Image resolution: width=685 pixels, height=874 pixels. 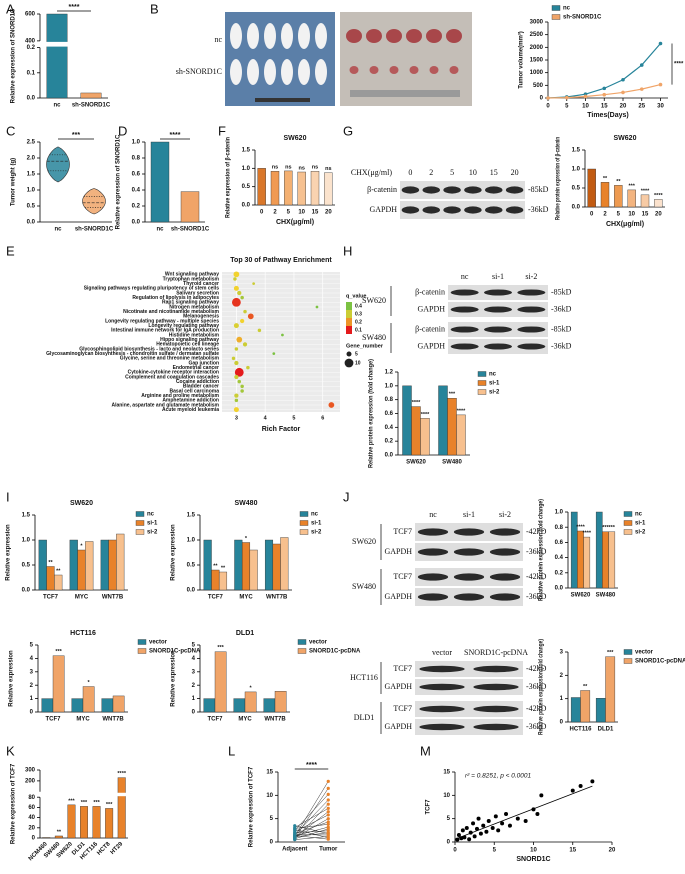 What do you see at coordinates (72, 44) in the screenshot?
I see `axis-break` at bounding box center [72, 44].